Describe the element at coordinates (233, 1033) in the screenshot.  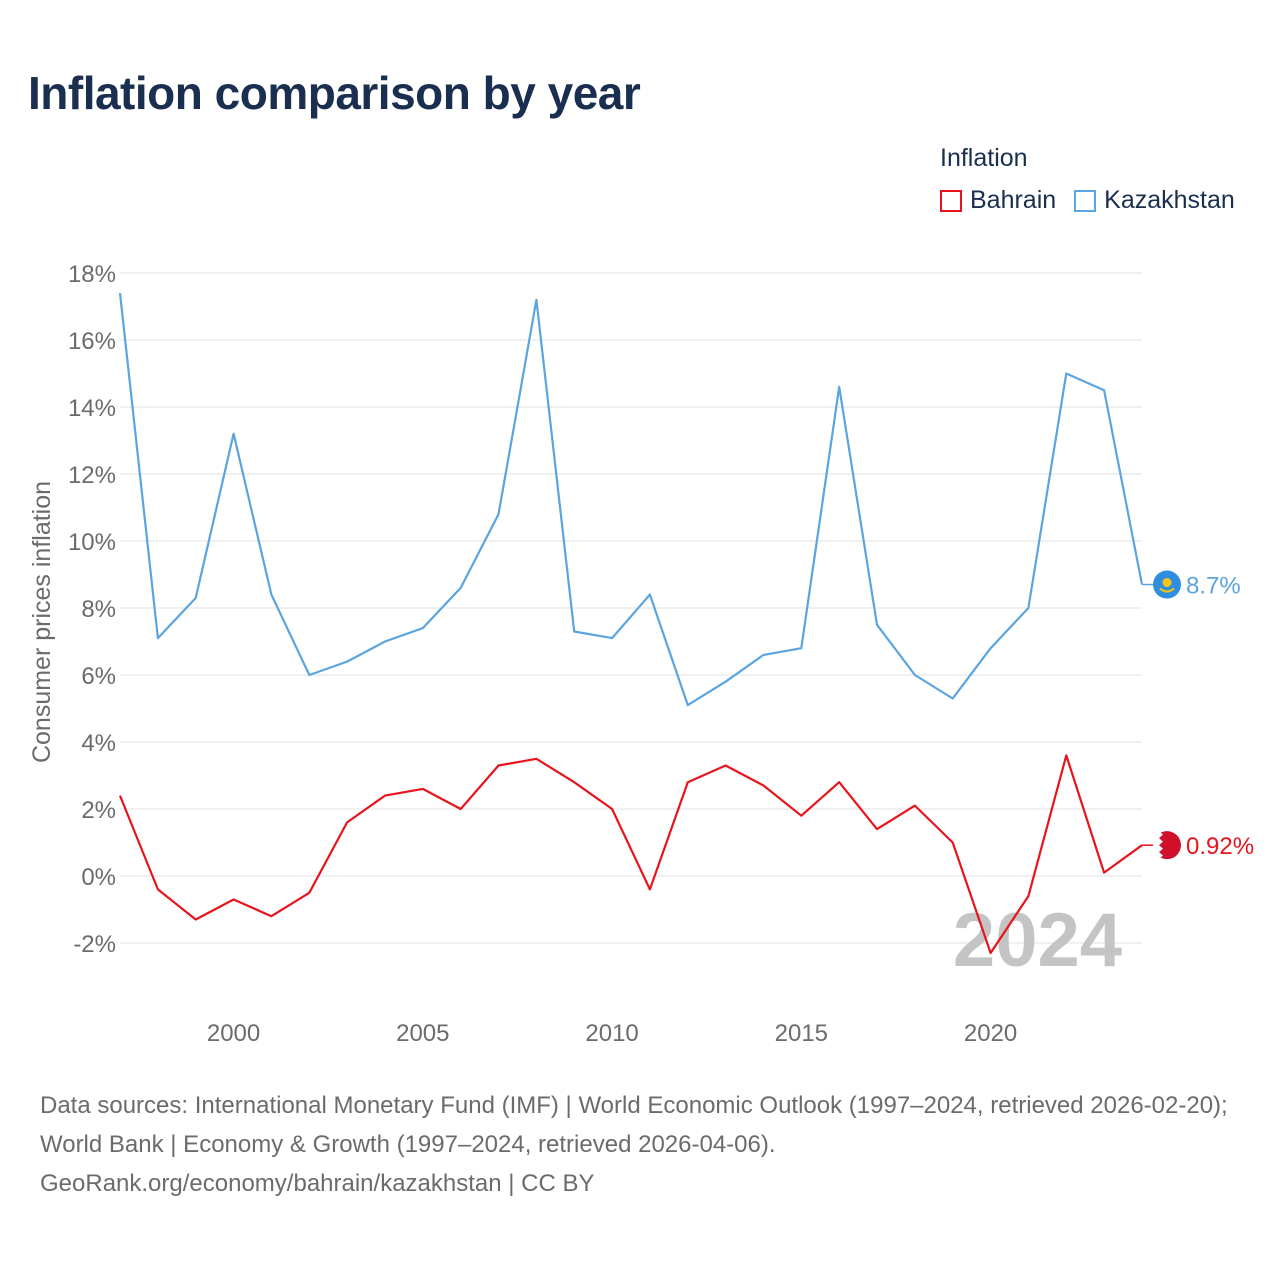
I see `x-tick-label: 2000` at that location.